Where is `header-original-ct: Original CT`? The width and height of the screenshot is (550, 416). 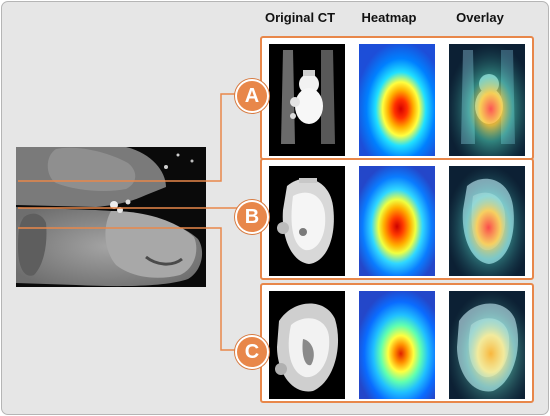
header-original-ct: Original CT is located at coordinates (300, 17).